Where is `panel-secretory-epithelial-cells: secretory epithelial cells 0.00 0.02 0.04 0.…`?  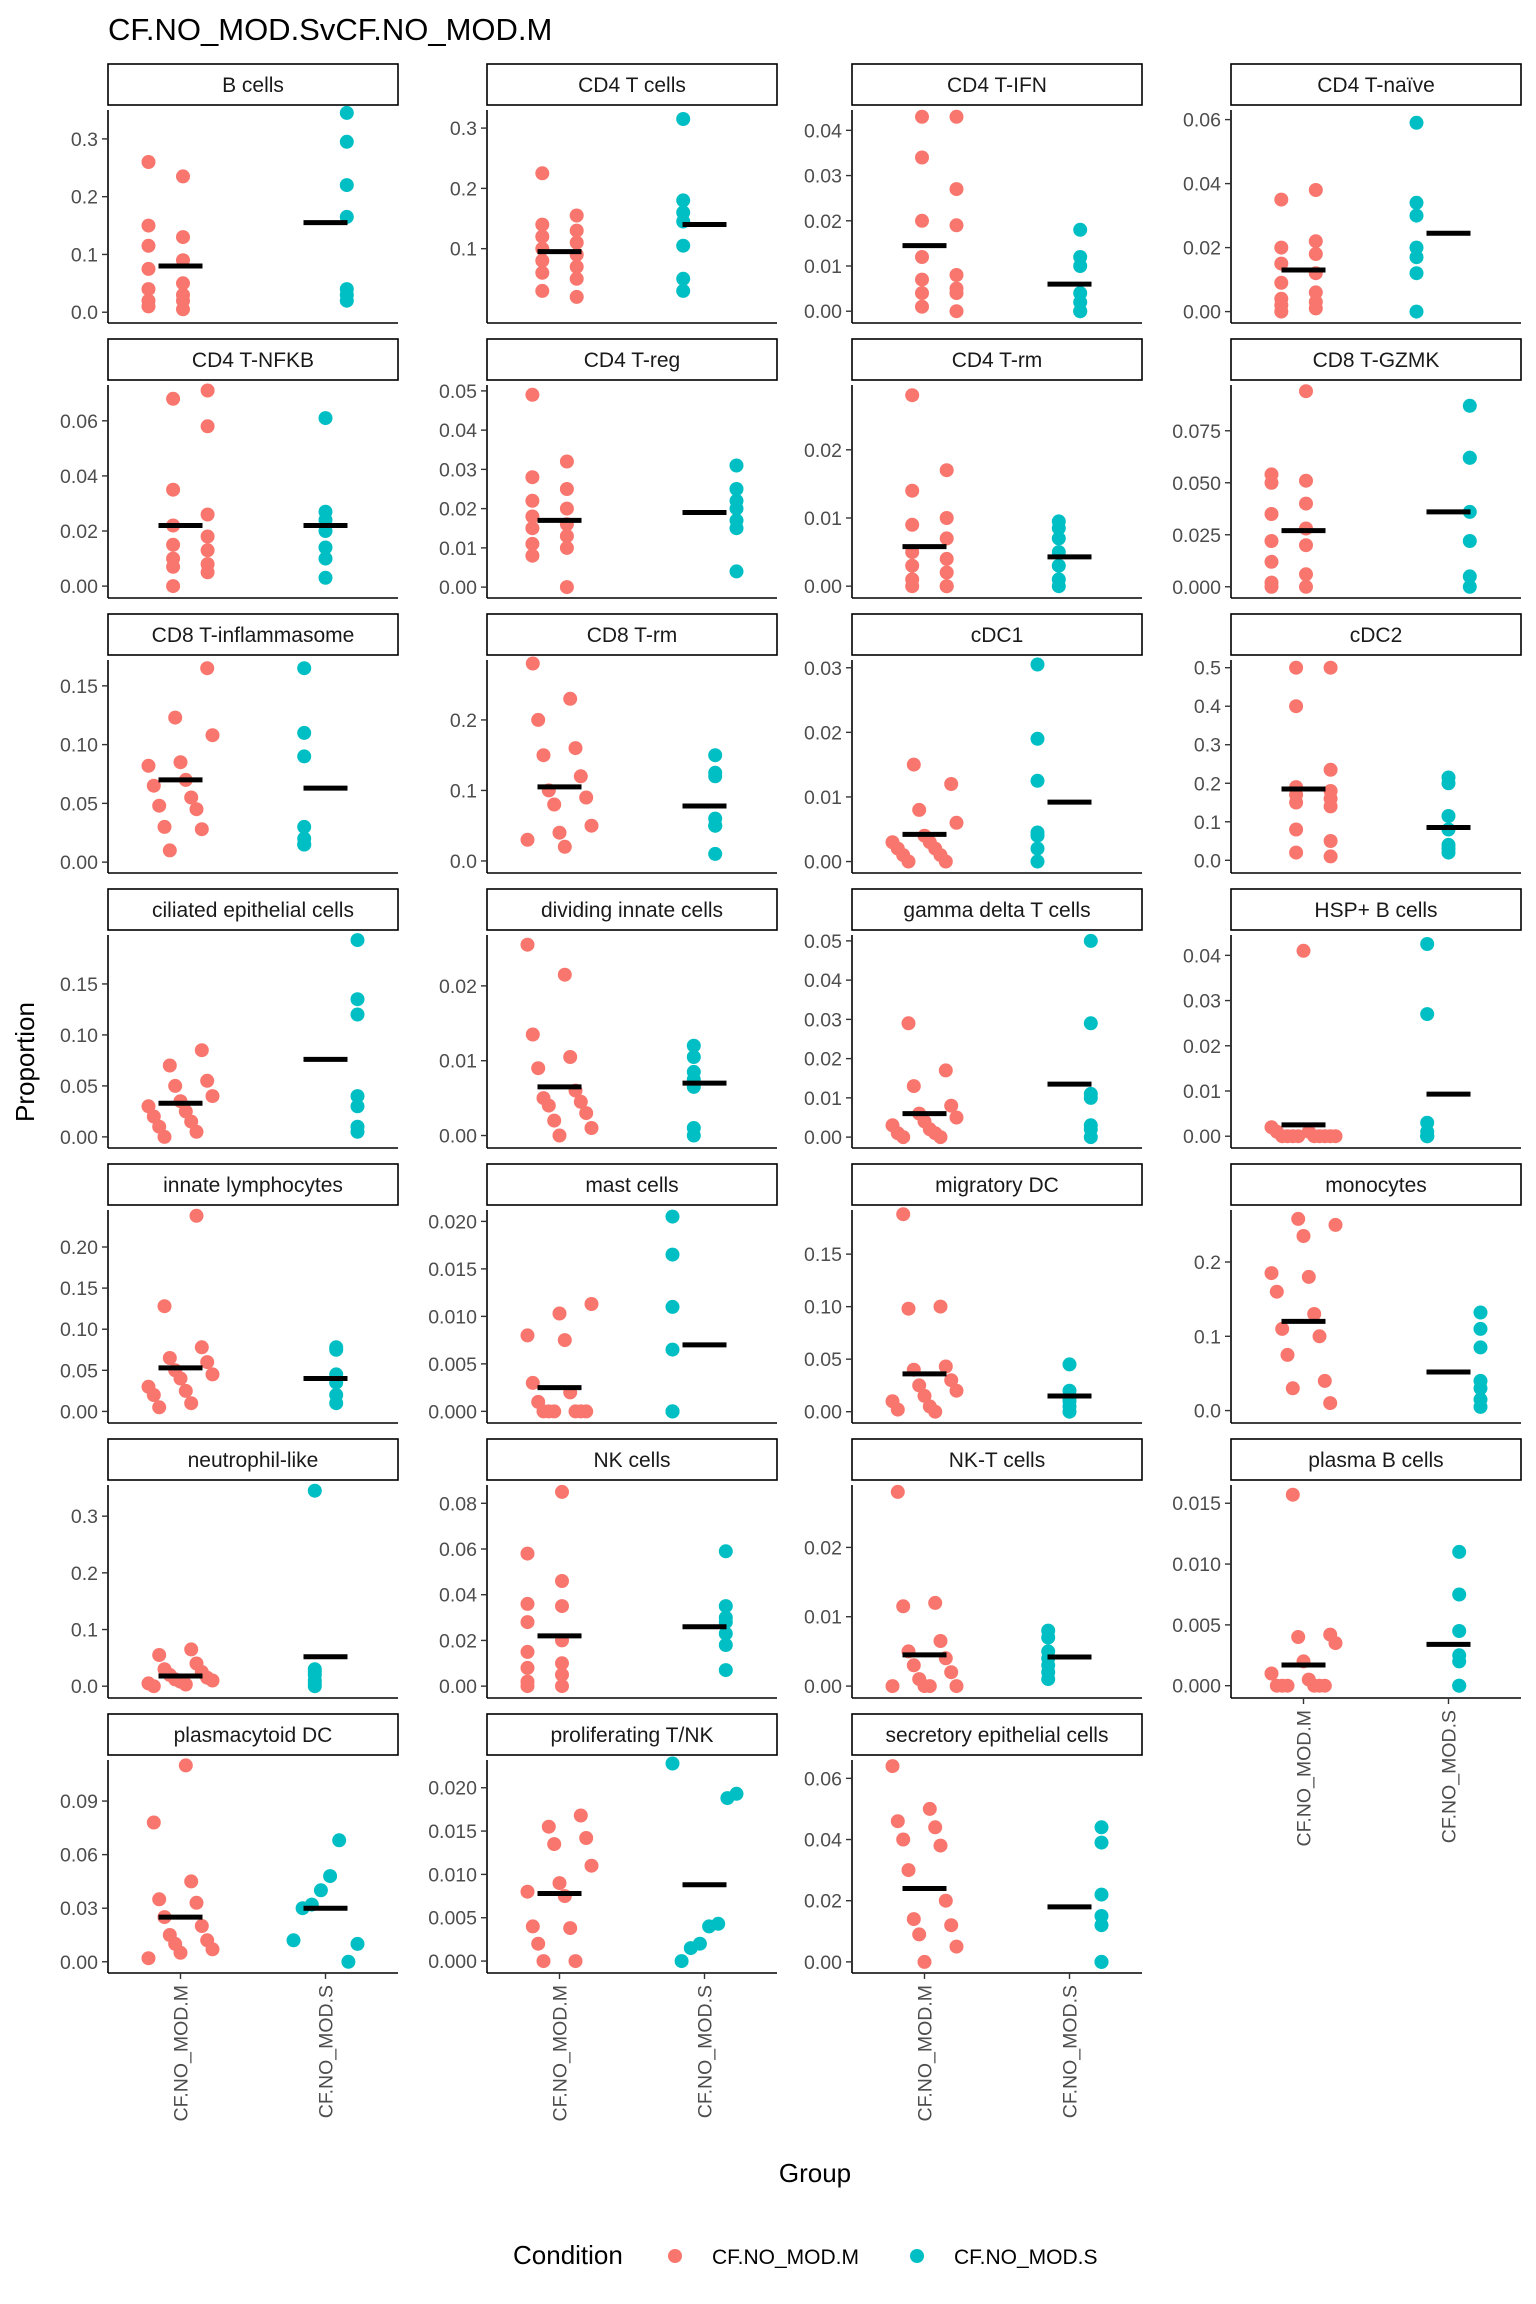
panel-secretory-epithelial-cells: secretory epithelial cells 0.00 0.02 0.04 0.… is located at coordinates (973, 1917).